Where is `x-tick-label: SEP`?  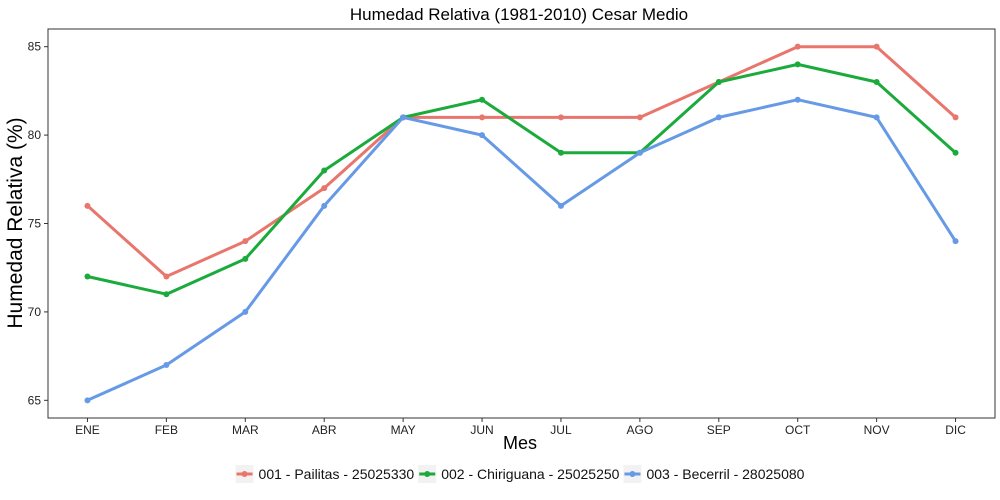 x-tick-label: SEP is located at coordinates (719, 430).